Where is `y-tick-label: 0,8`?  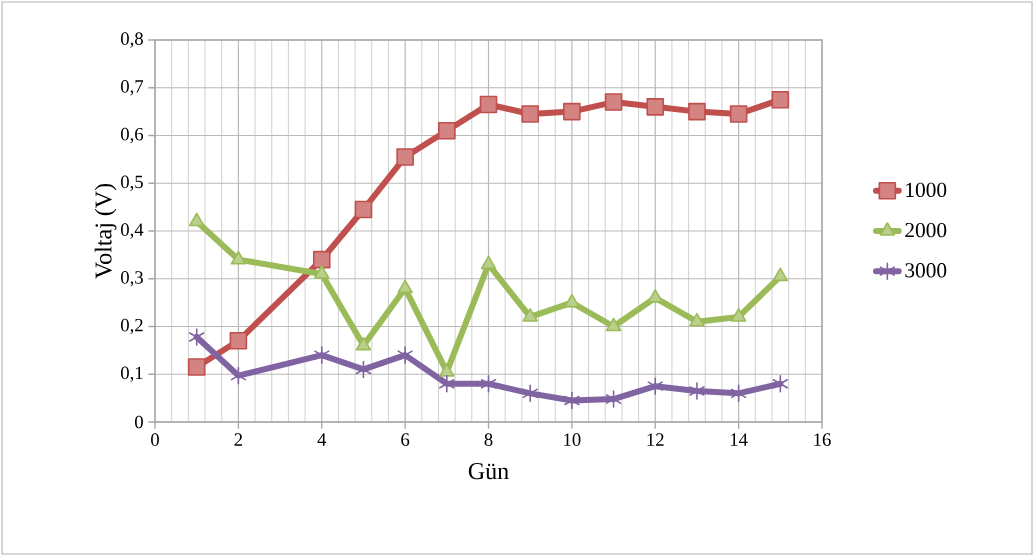 y-tick-label: 0,8 is located at coordinates (132, 40).